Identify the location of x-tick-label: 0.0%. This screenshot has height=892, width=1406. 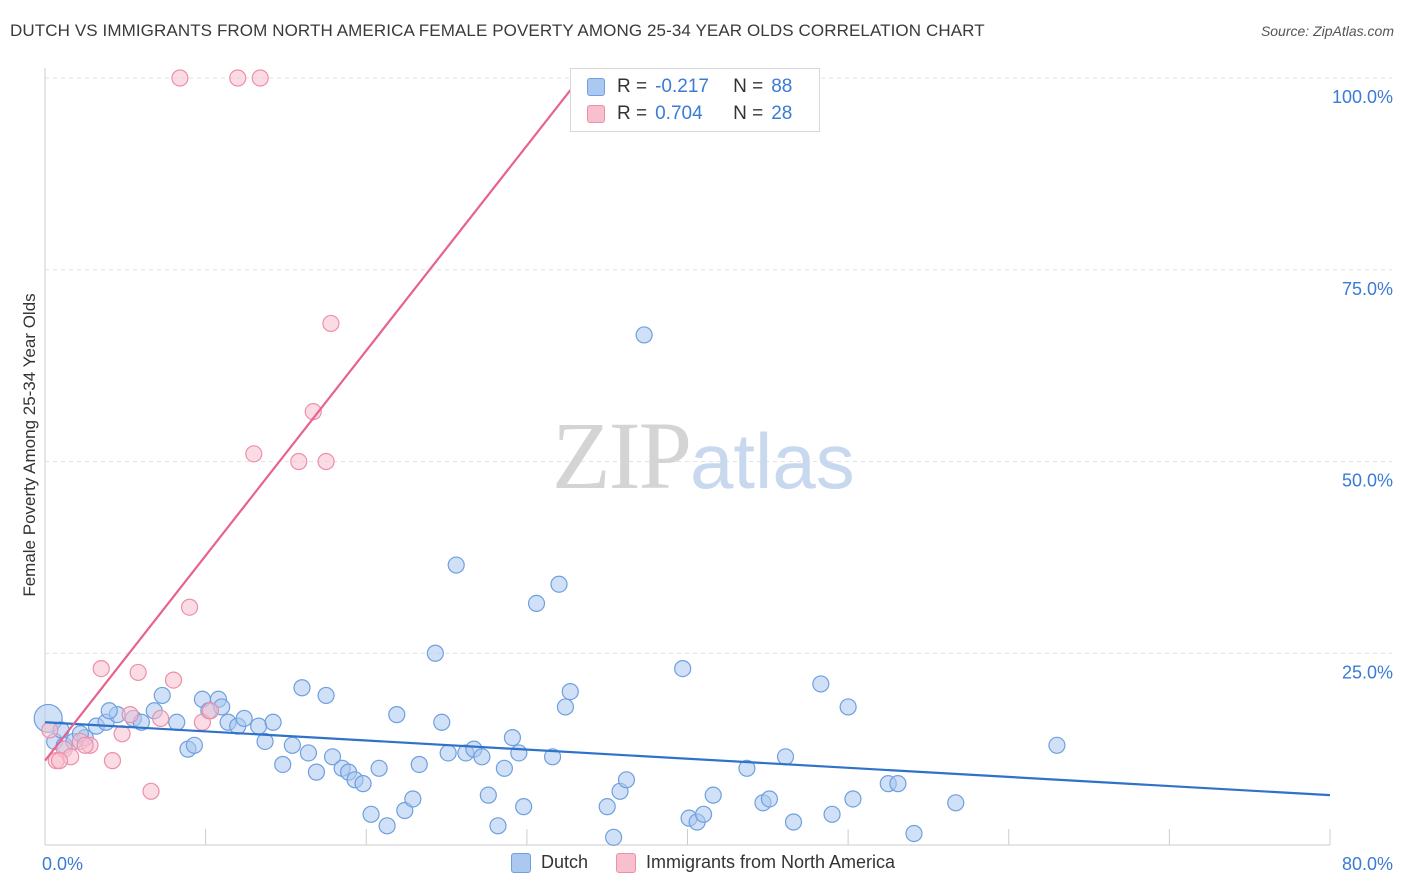
(62, 864).